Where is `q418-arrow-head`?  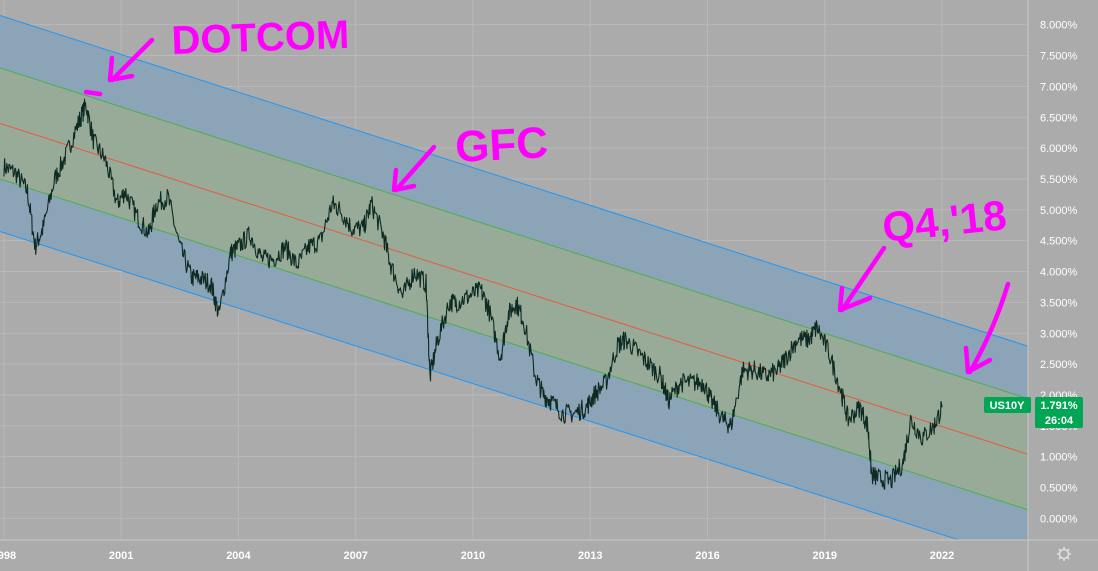
q418-arrow-head is located at coordinates (855, 299).